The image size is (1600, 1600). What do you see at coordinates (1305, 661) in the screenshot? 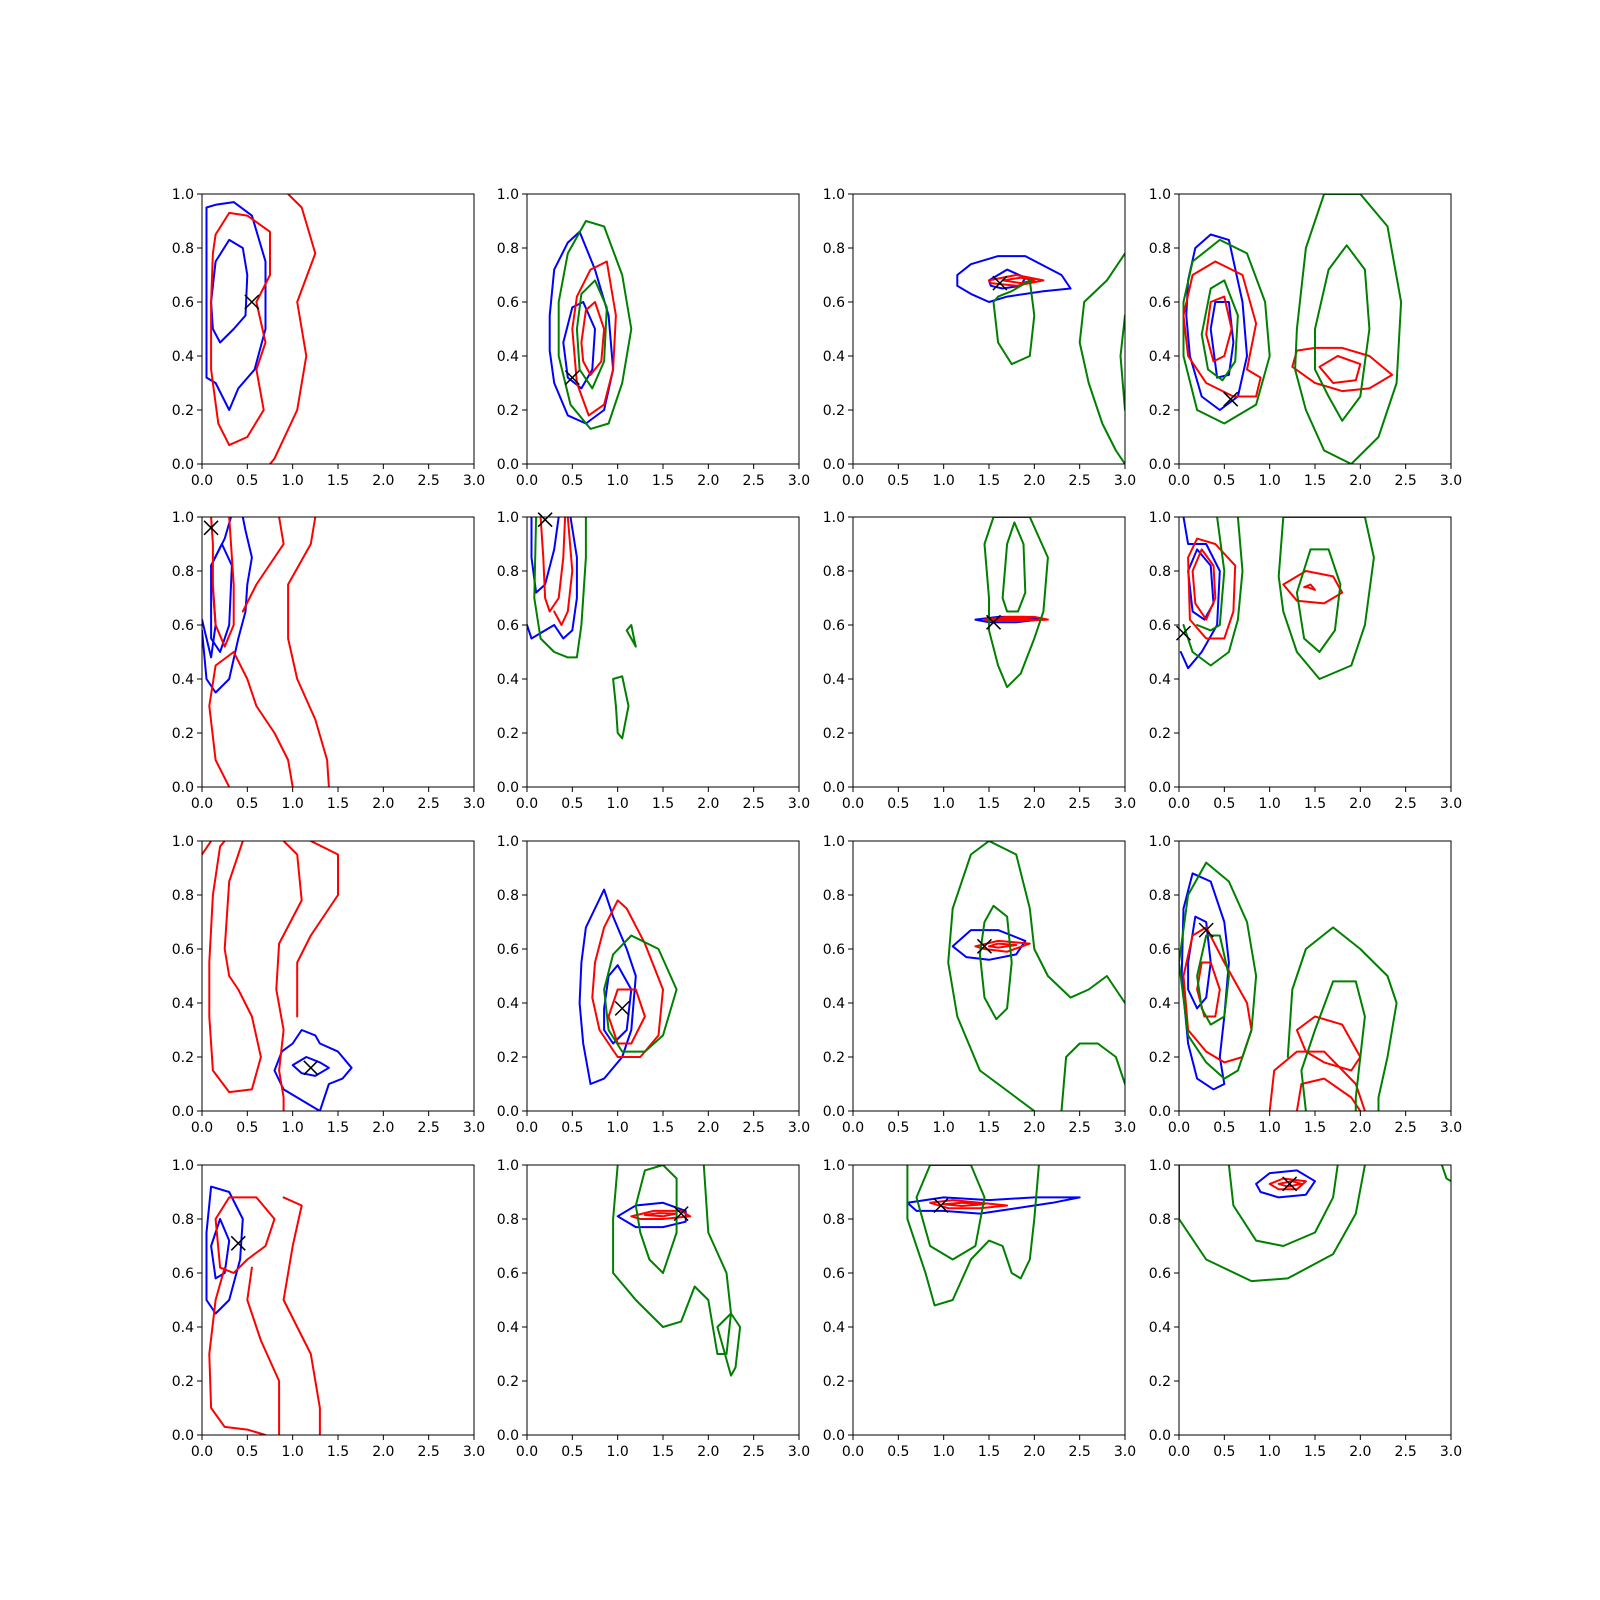
I see `subplot-8: 0.0 0.5 1.0 1.5 2.0 2.5 3.0 0.0 0.2 0.4 0.6 0.8 1.0` at bounding box center [1305, 661].